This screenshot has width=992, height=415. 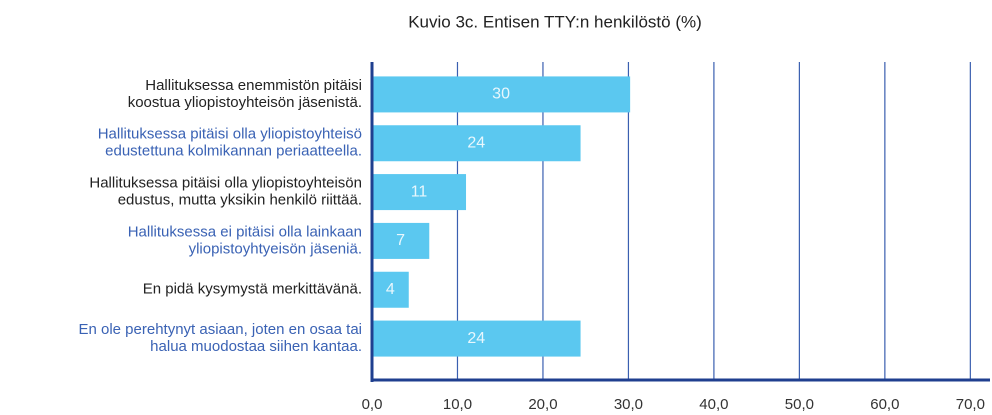 What do you see at coordinates (542, 404) in the screenshot?
I see `x-tick-label: 20,0` at bounding box center [542, 404].